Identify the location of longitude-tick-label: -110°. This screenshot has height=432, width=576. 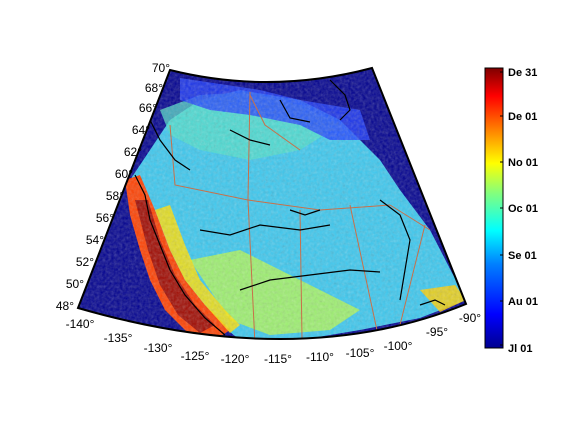
(320, 357).